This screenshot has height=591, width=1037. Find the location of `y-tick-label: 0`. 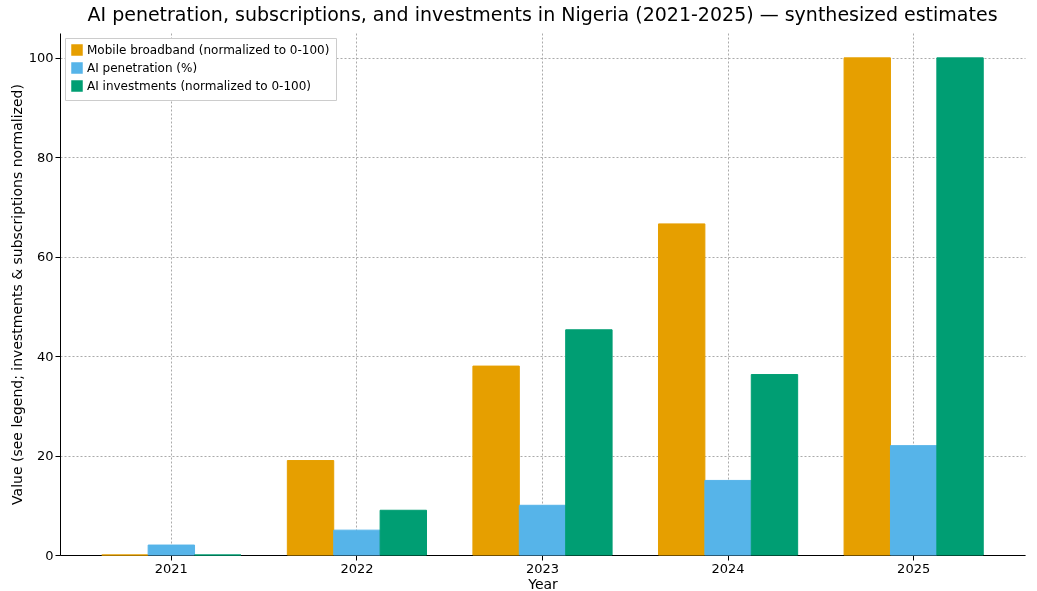

y-tick-label: 0 is located at coordinates (49, 555).